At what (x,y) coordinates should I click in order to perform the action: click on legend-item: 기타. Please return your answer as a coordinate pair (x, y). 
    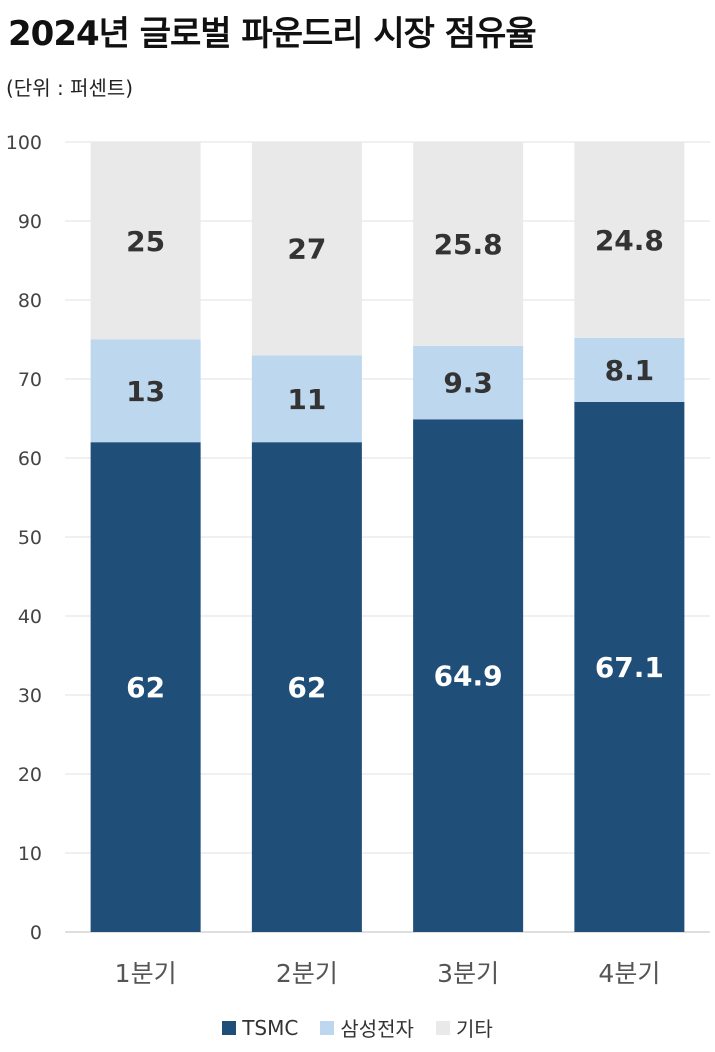
    Looking at the image, I should click on (464, 1027).